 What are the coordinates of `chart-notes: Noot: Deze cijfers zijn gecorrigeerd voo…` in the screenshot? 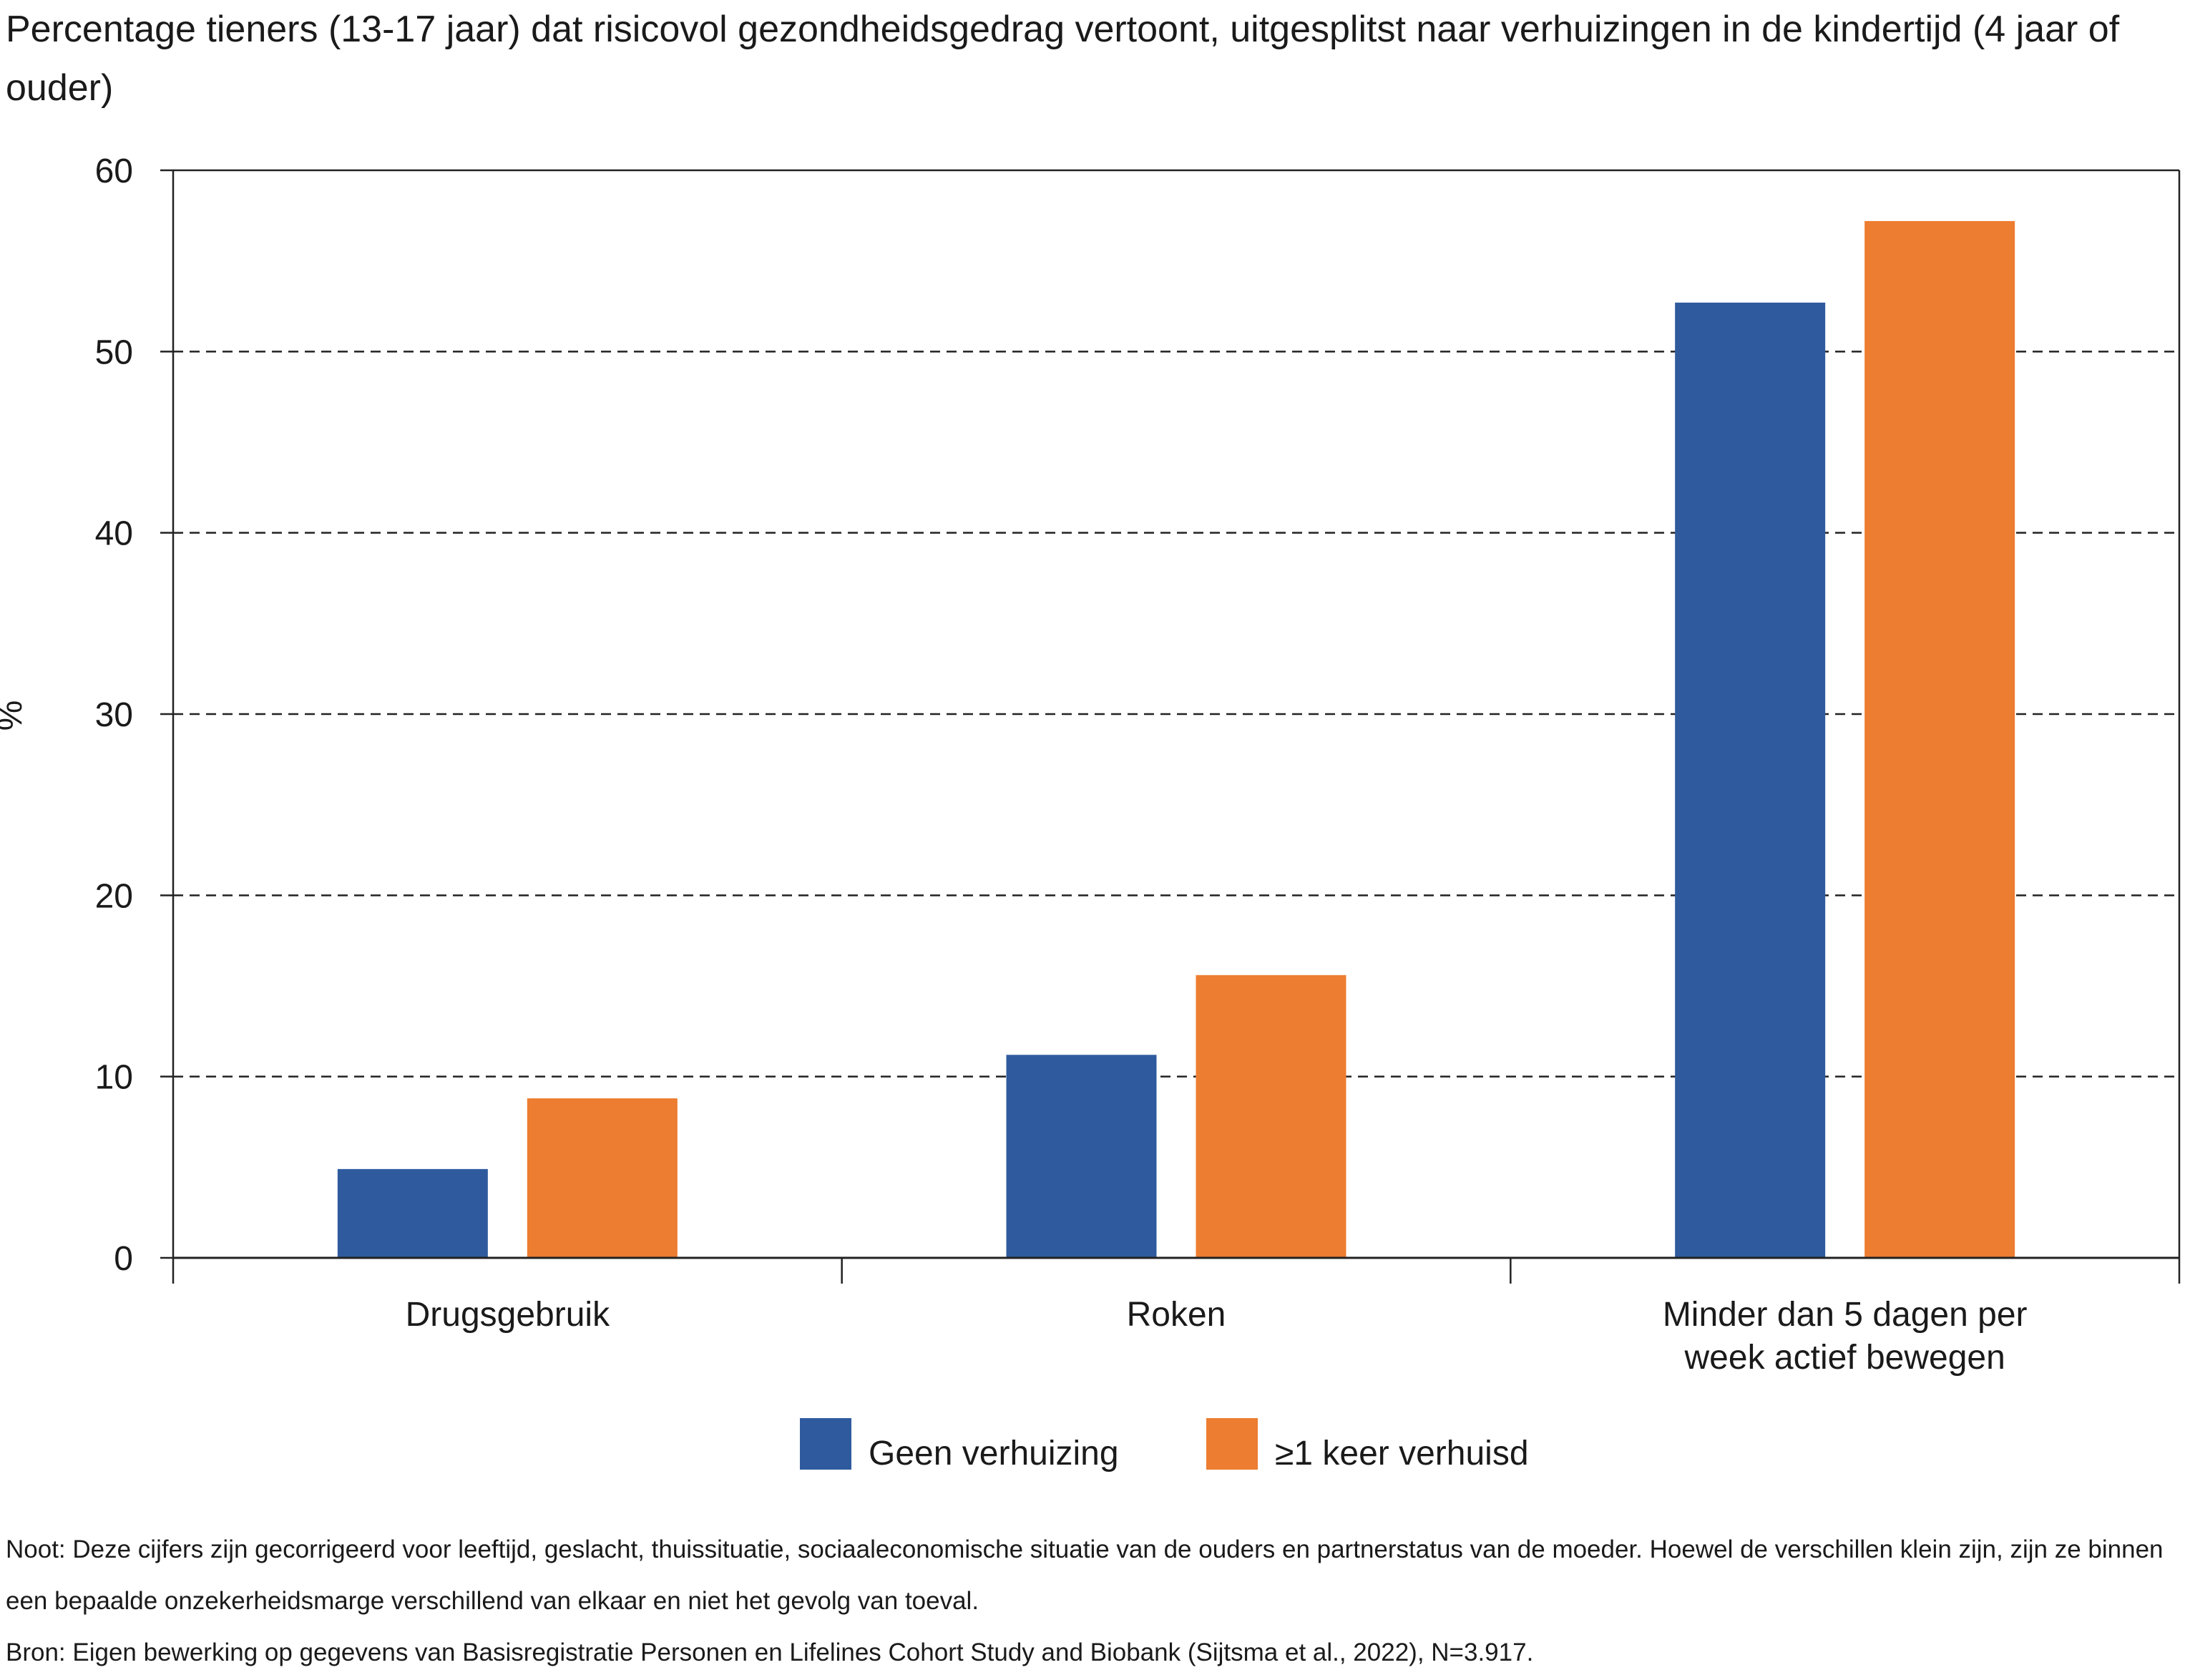 It's located at (1093, 1601).